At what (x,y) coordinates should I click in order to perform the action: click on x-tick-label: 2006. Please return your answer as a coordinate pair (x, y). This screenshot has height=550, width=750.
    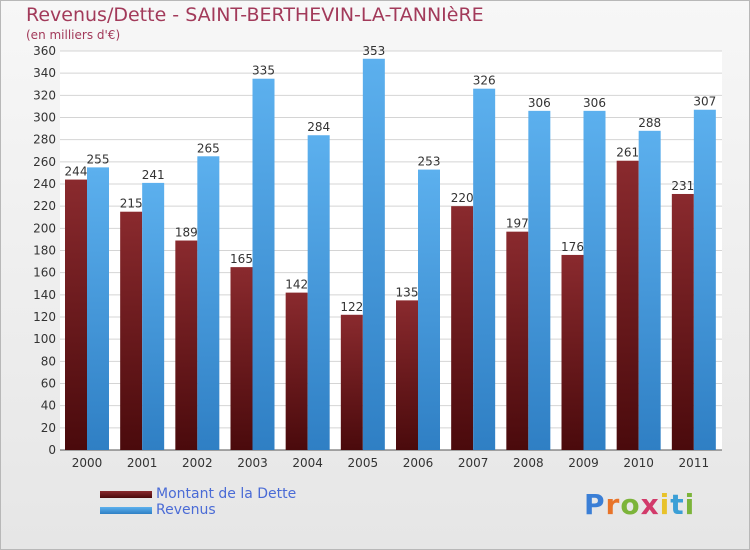
    Looking at the image, I should click on (418, 463).